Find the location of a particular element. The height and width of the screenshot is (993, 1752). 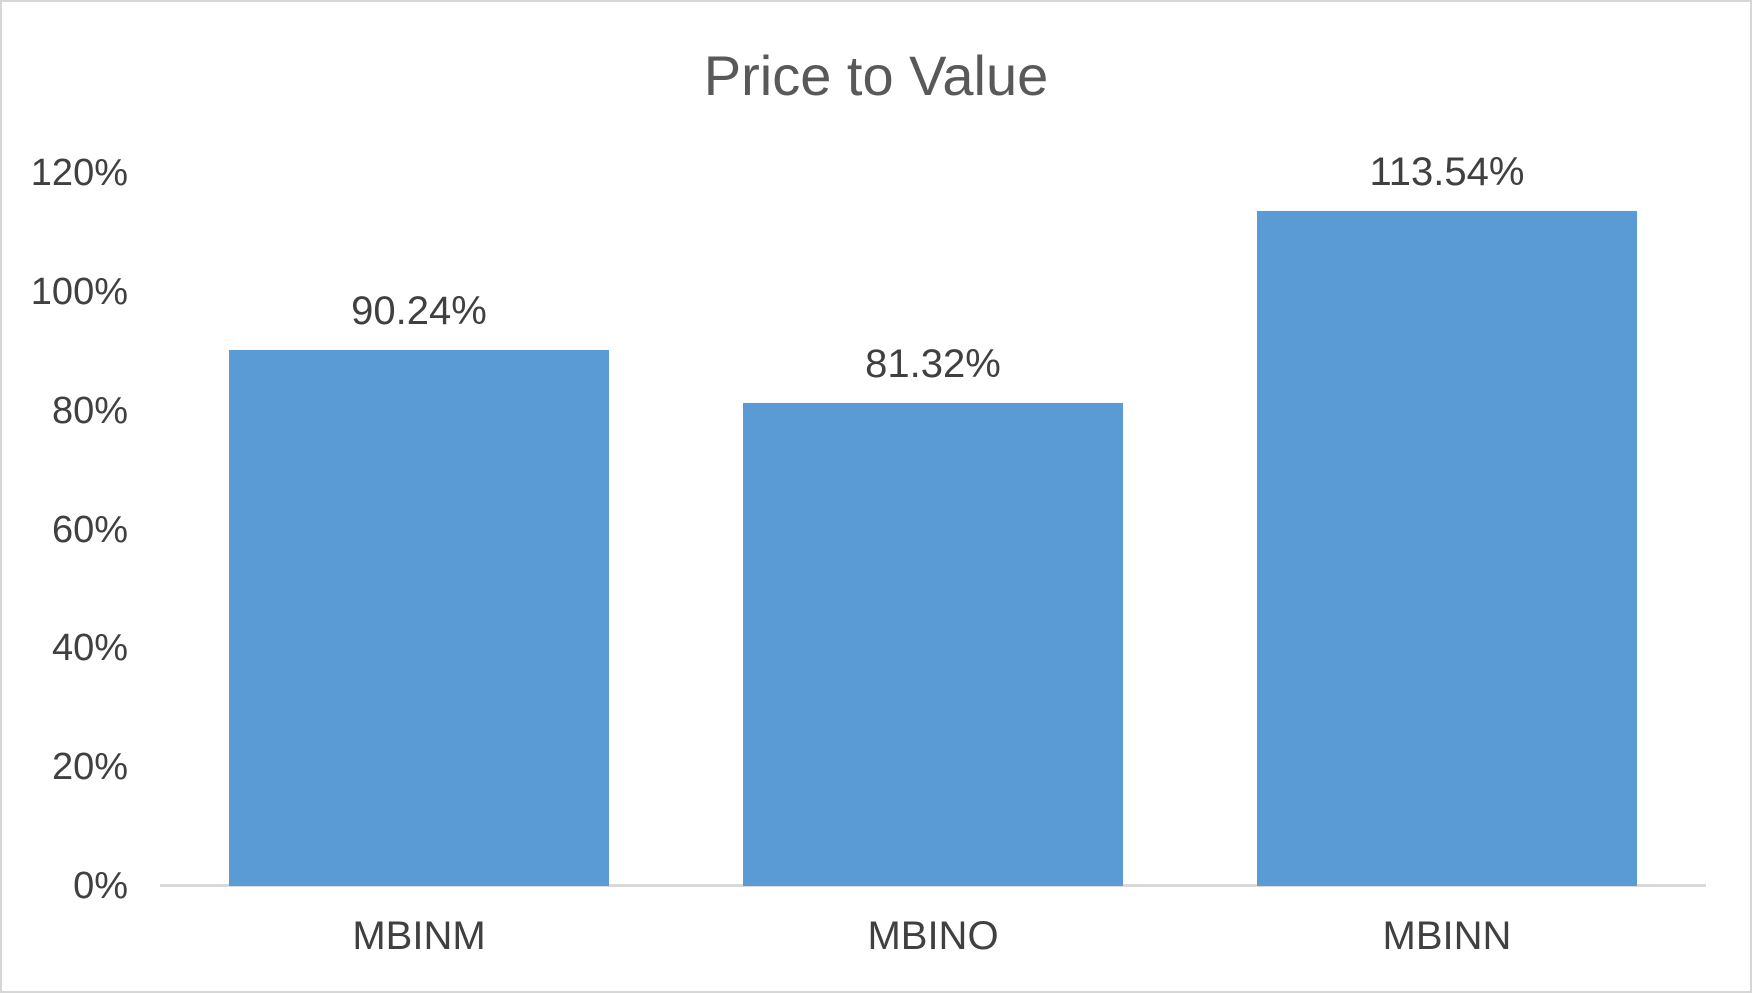

y-axis-tick-label: 120% is located at coordinates (79, 173).